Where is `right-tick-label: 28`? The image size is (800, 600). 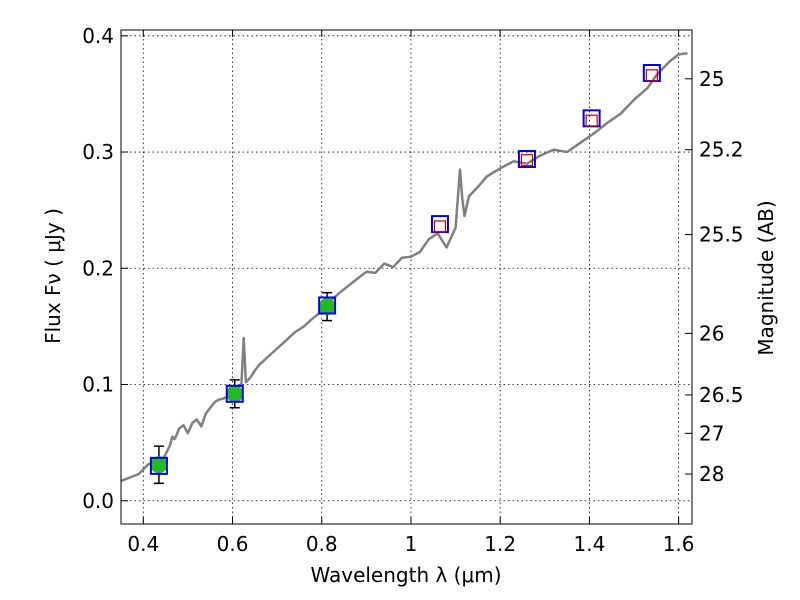
right-tick-label: 28 is located at coordinates (711, 474).